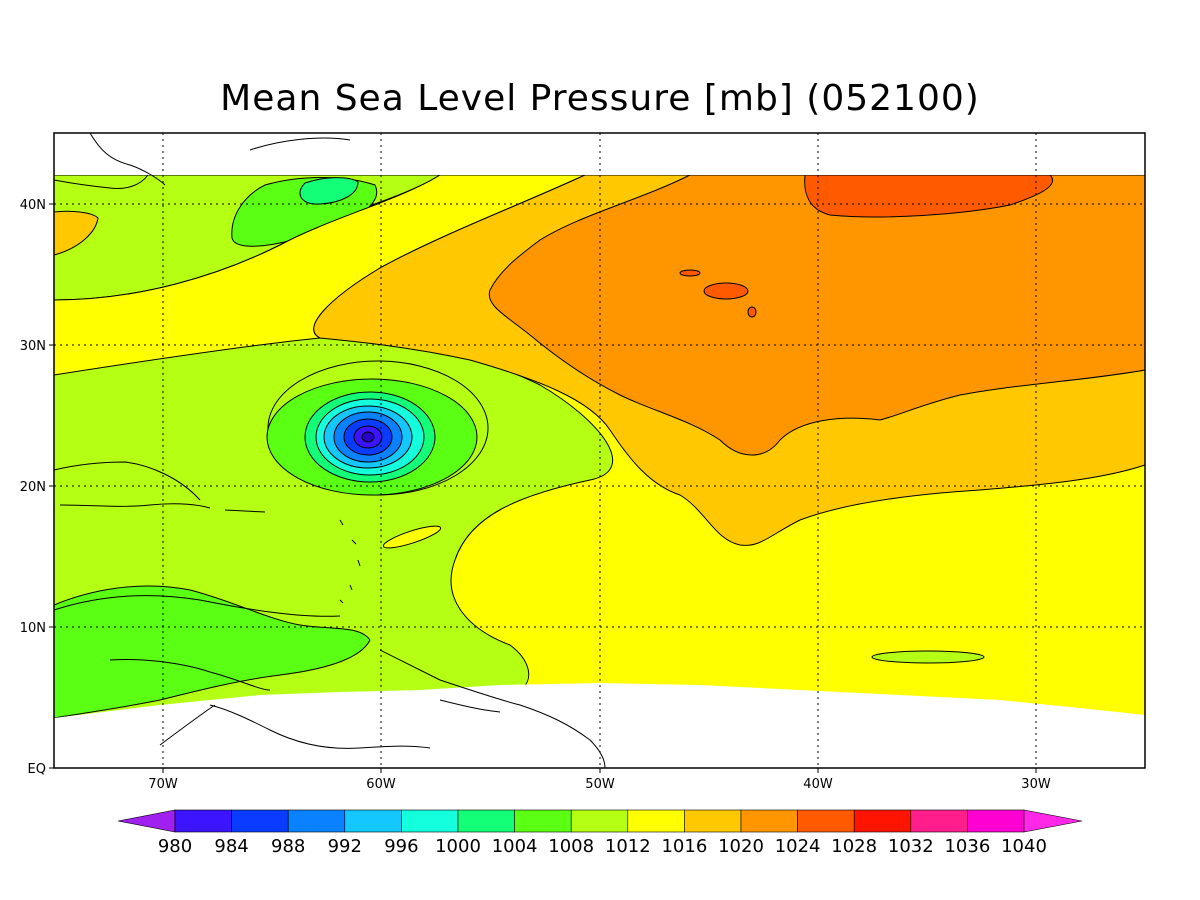 The image size is (1200, 900). I want to click on y-tick-eq: EQ, so click(37, 769).